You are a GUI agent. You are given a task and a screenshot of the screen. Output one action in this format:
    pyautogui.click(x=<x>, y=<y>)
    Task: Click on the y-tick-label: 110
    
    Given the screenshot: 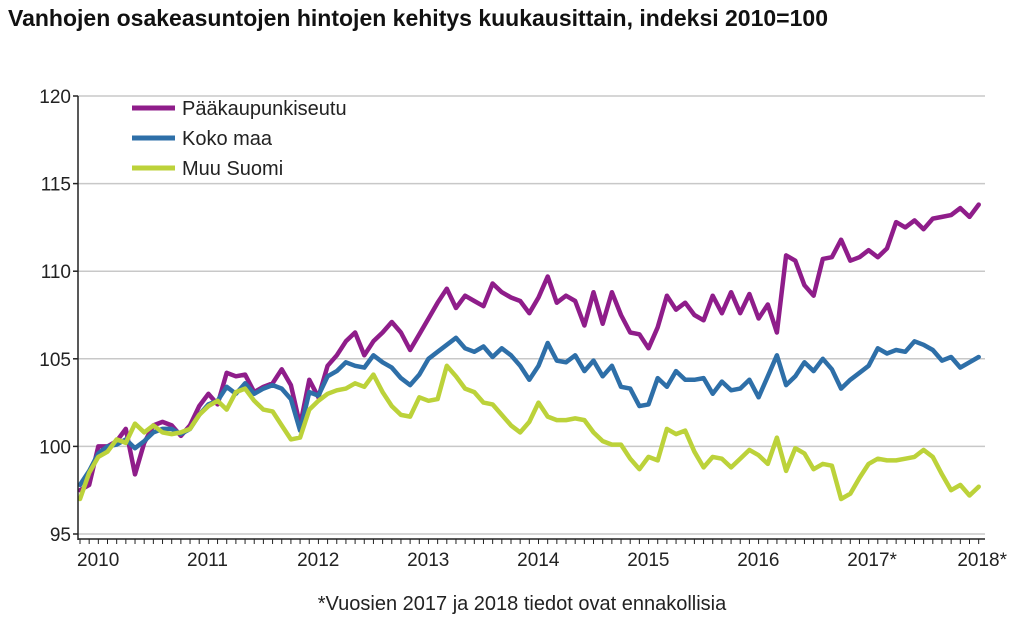 What is the action you would take?
    pyautogui.click(x=56, y=272)
    